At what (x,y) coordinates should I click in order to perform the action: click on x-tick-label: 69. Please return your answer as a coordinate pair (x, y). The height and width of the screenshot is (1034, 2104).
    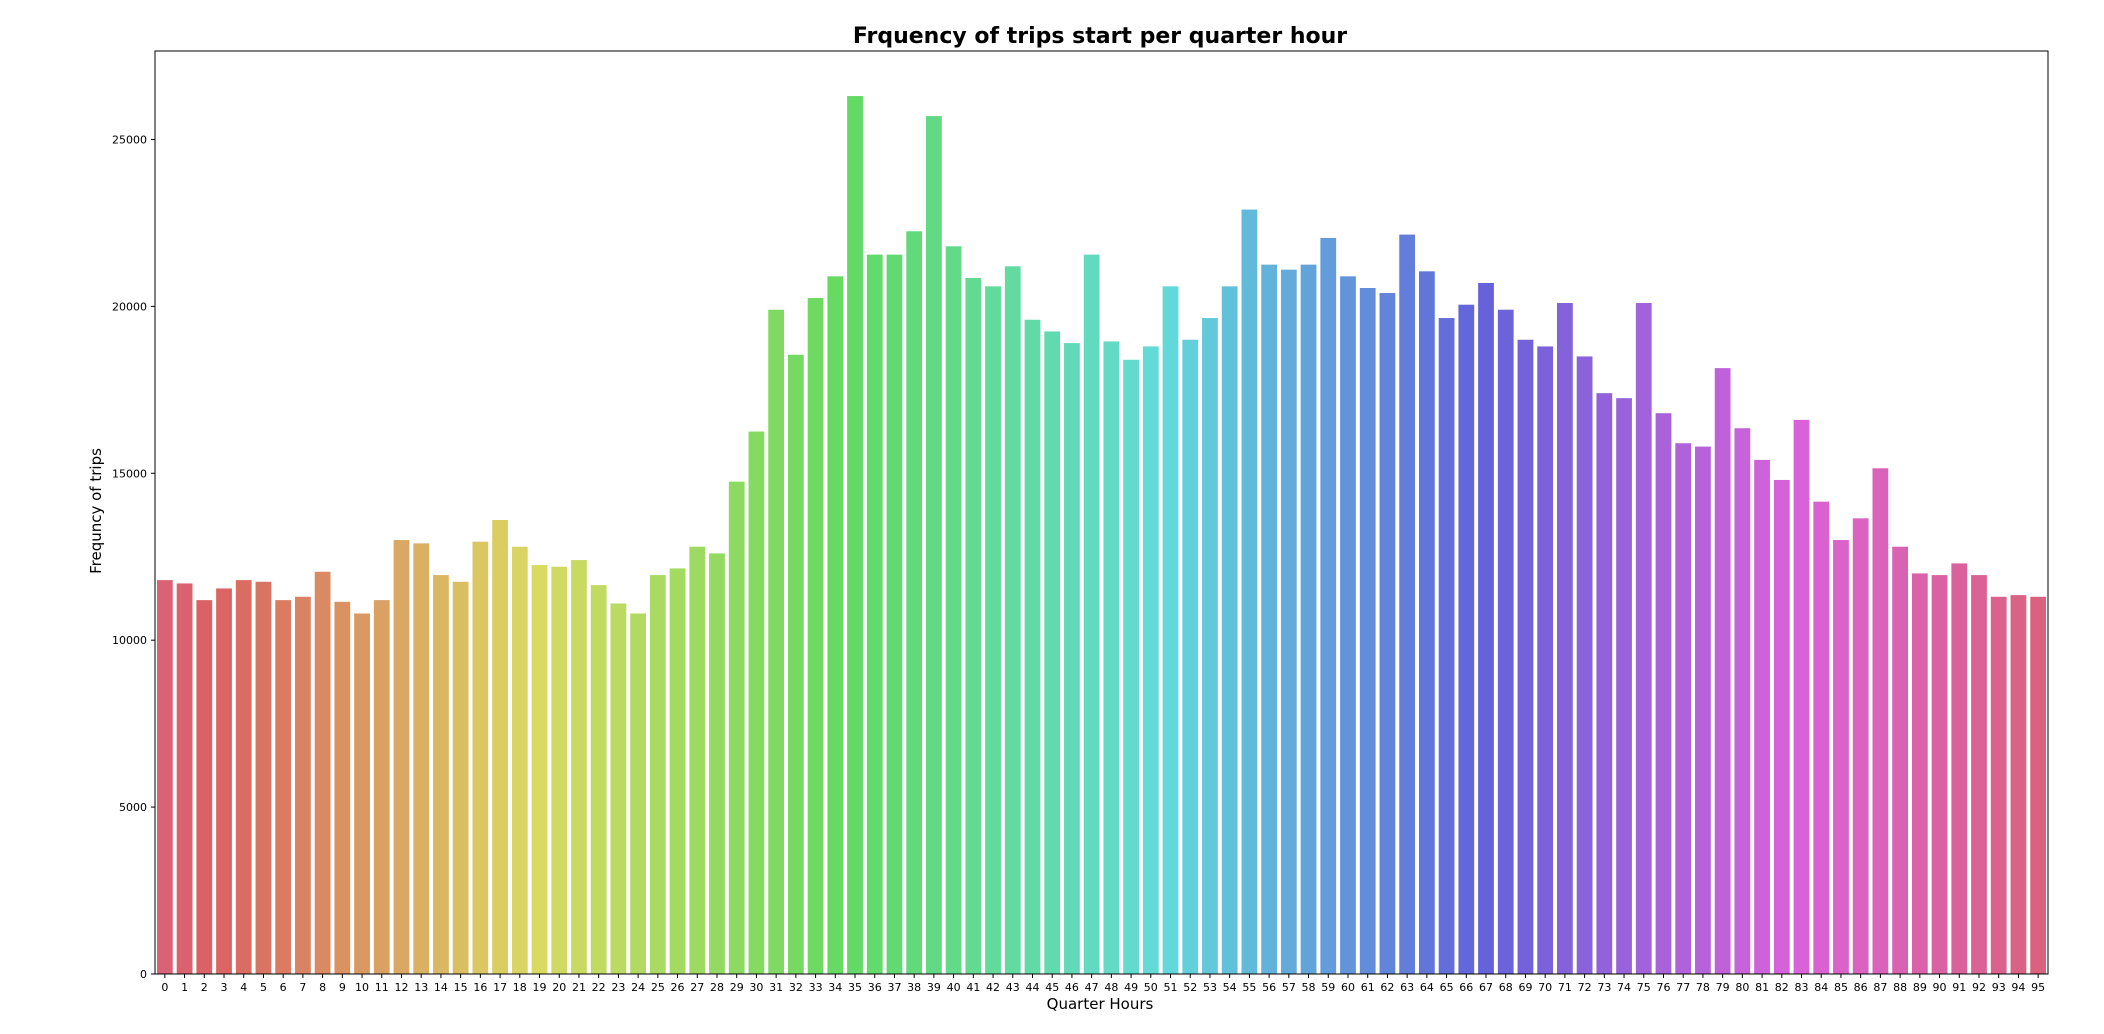
    Looking at the image, I should click on (1525, 987).